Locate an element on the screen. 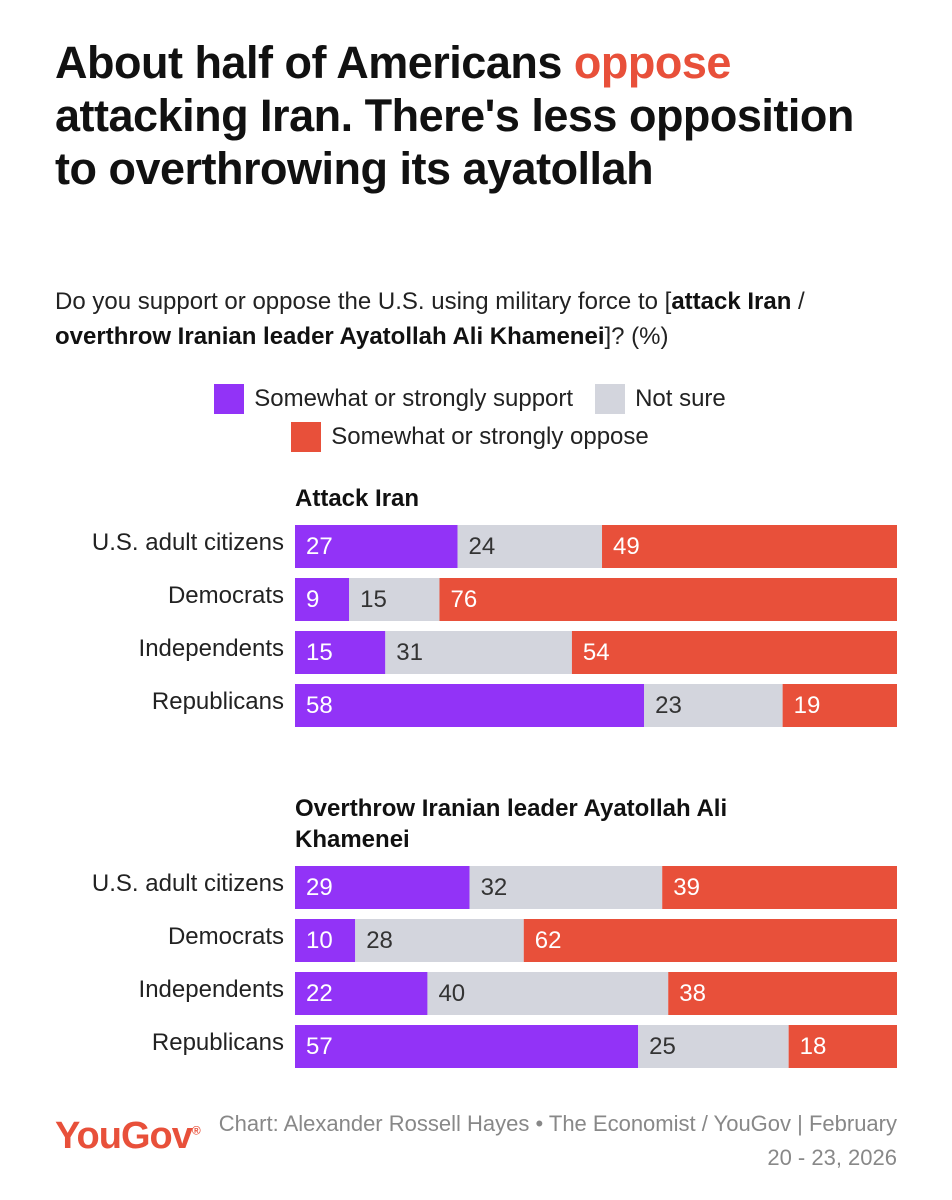 The width and height of the screenshot is (952, 1200). value-label: 62 is located at coordinates (548, 940).